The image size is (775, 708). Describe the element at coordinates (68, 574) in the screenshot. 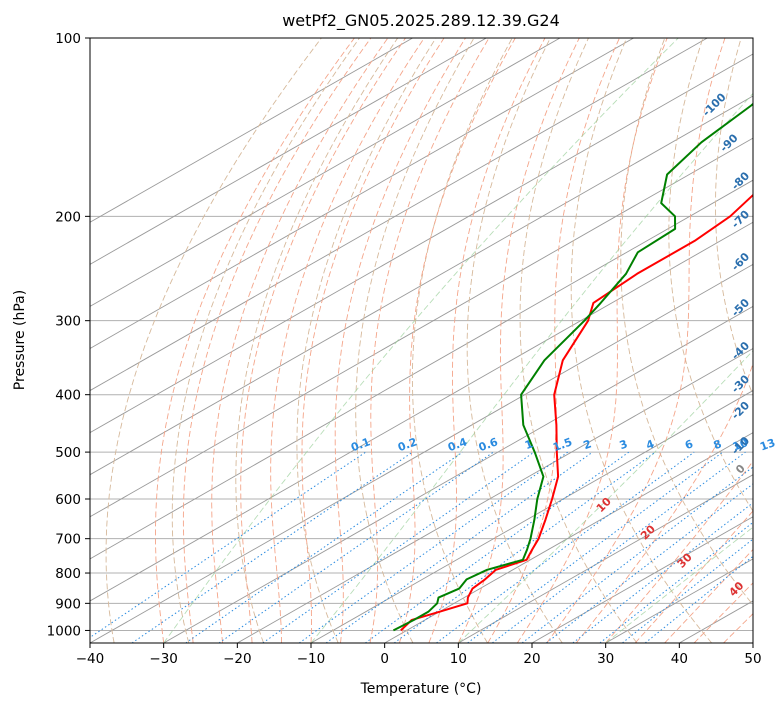

I see `y-tick-label: 800` at that location.